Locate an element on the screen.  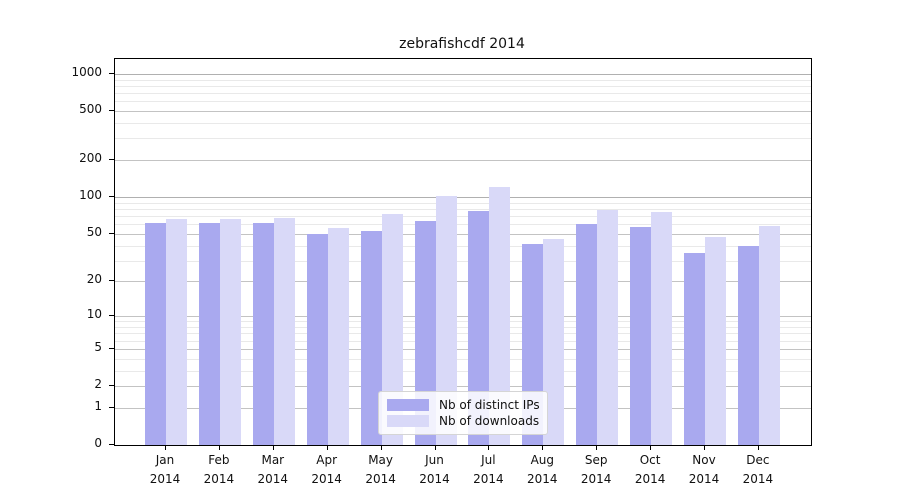
bar-downloads-nov is located at coordinates (715, 341).